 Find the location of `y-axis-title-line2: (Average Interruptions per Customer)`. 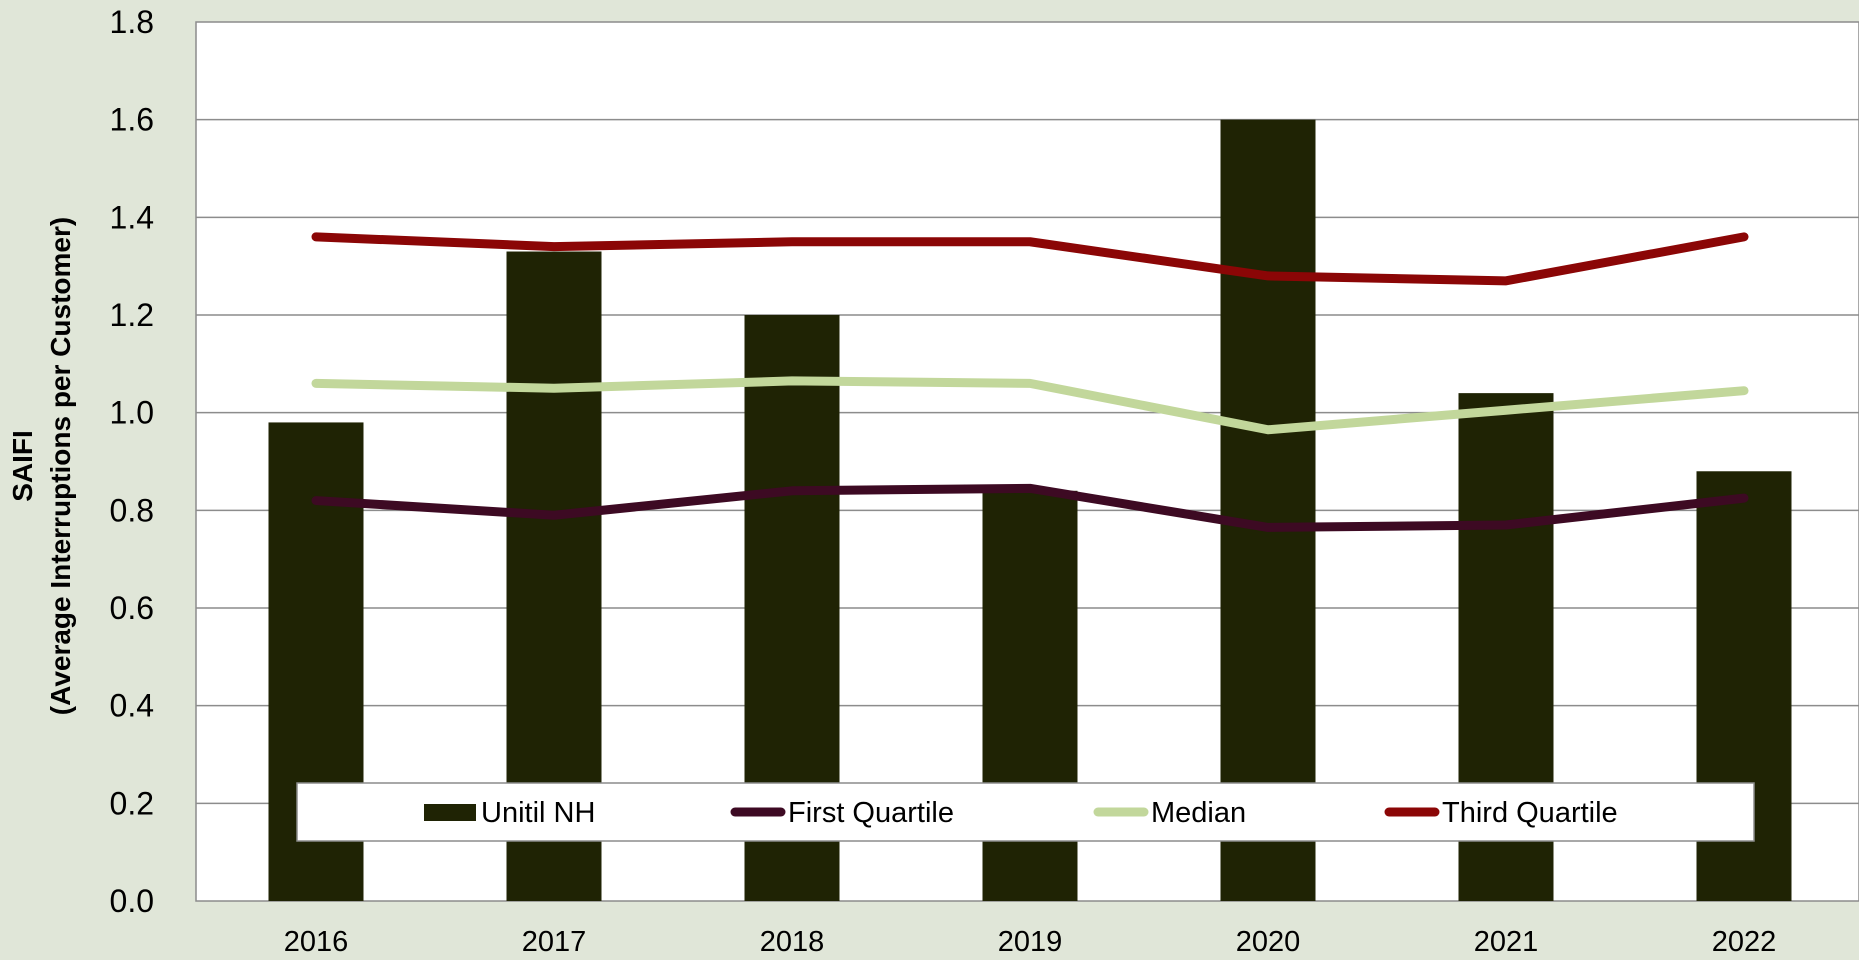

y-axis-title-line2: (Average Interruptions per Customer) is located at coordinates (60, 466).